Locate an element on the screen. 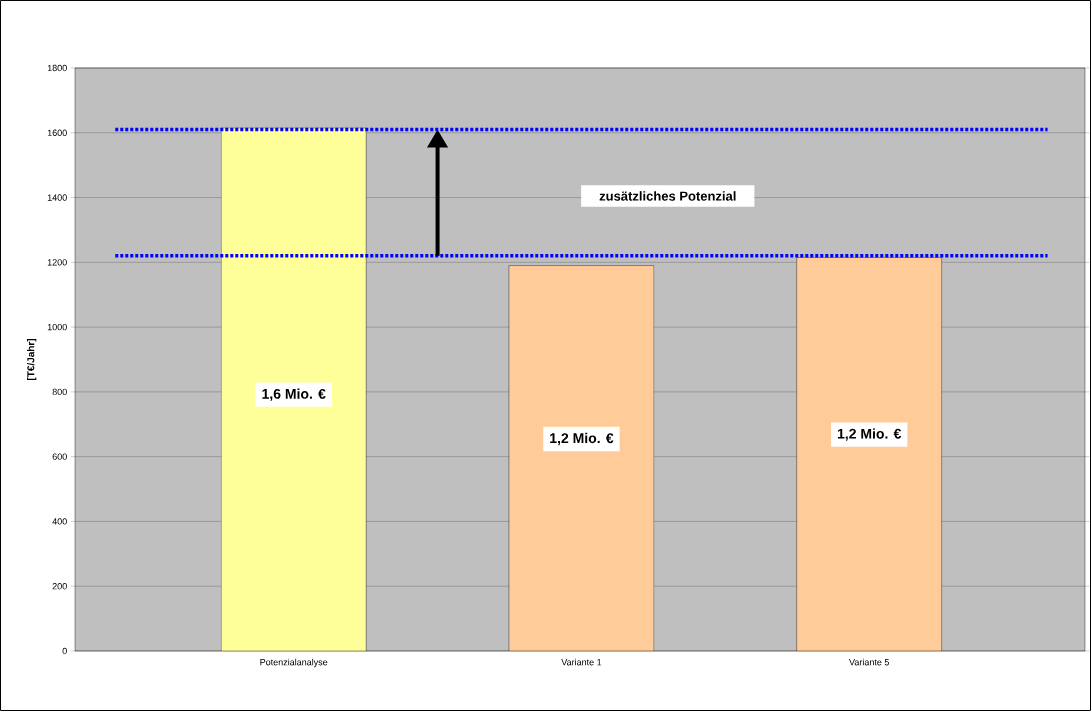  y-tick-label: 1400 is located at coordinates (57, 197).